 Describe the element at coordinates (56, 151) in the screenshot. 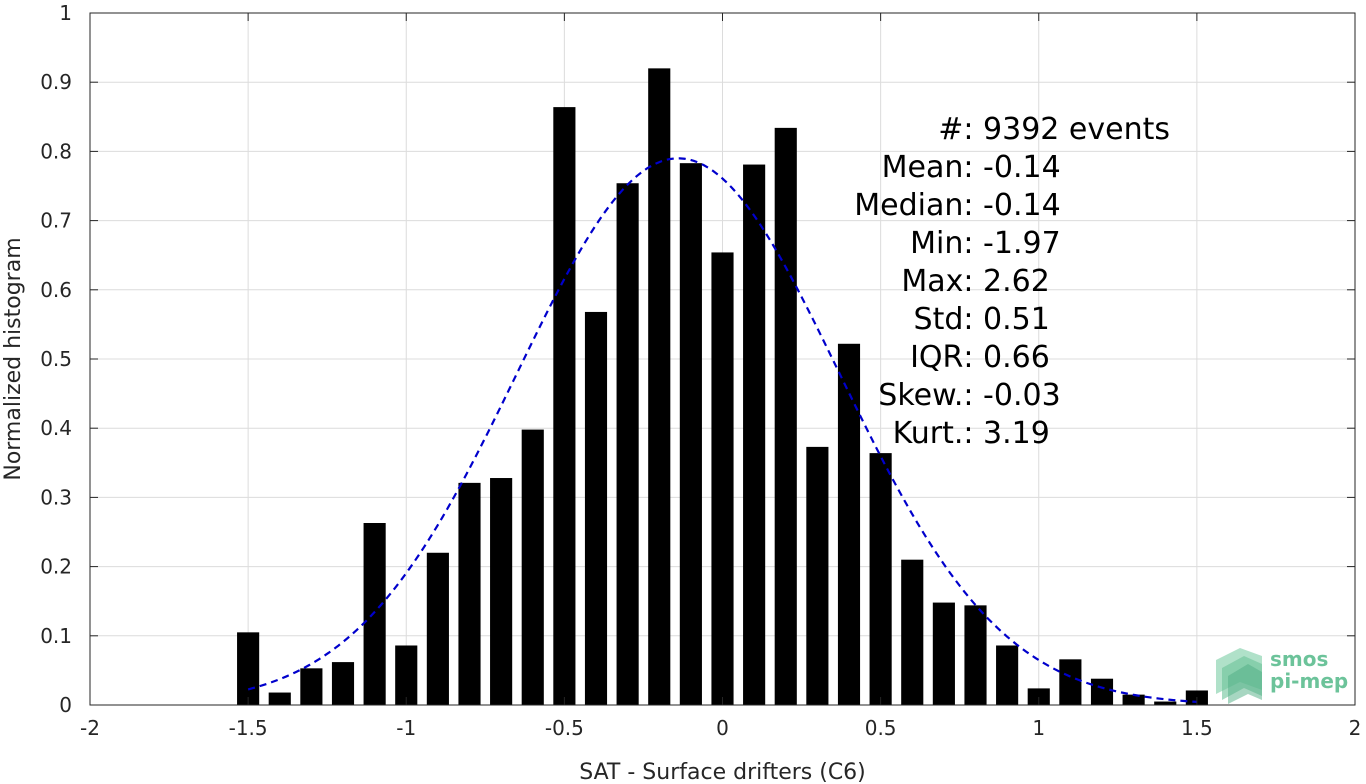

I see `y-tick-label: 0.8` at that location.